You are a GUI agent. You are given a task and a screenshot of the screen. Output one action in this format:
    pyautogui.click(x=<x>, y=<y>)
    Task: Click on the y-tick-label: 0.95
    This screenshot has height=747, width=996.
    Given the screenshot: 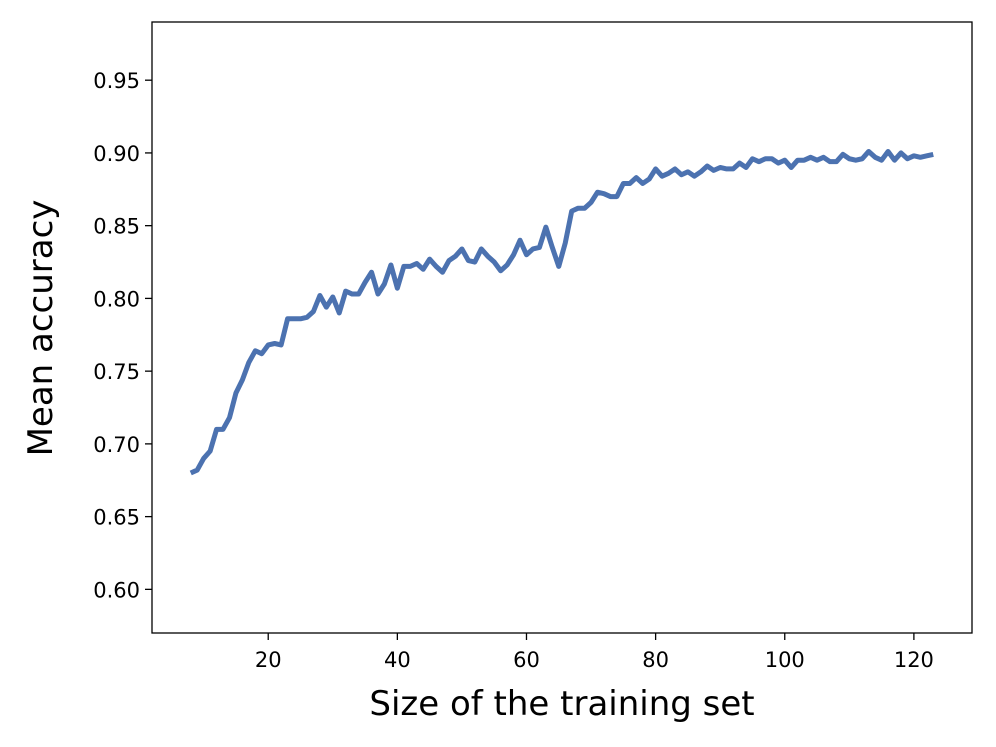 What is the action you would take?
    pyautogui.click(x=116, y=81)
    